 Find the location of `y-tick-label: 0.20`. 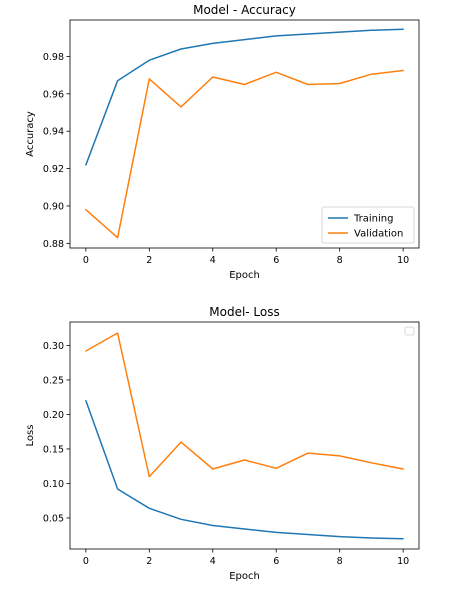

y-tick-label: 0.20 is located at coordinates (53, 415).